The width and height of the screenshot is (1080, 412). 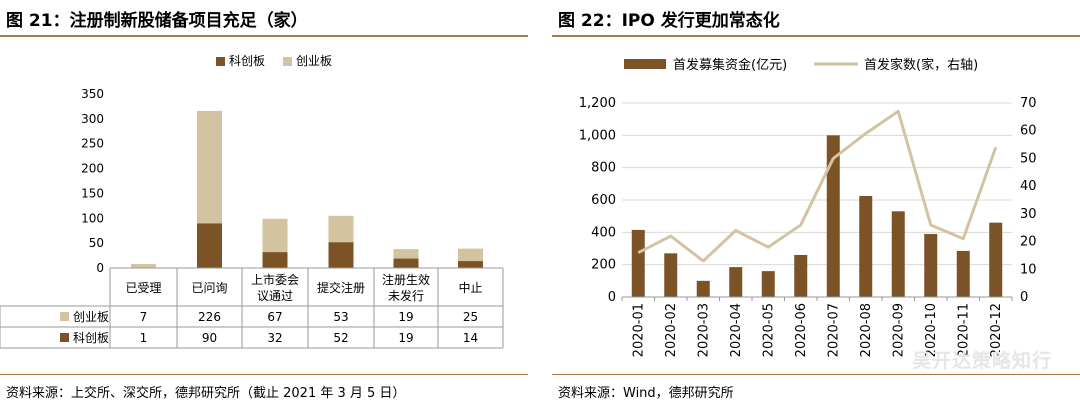 I want to click on x-category-label: 已受理, so click(x=143, y=288).